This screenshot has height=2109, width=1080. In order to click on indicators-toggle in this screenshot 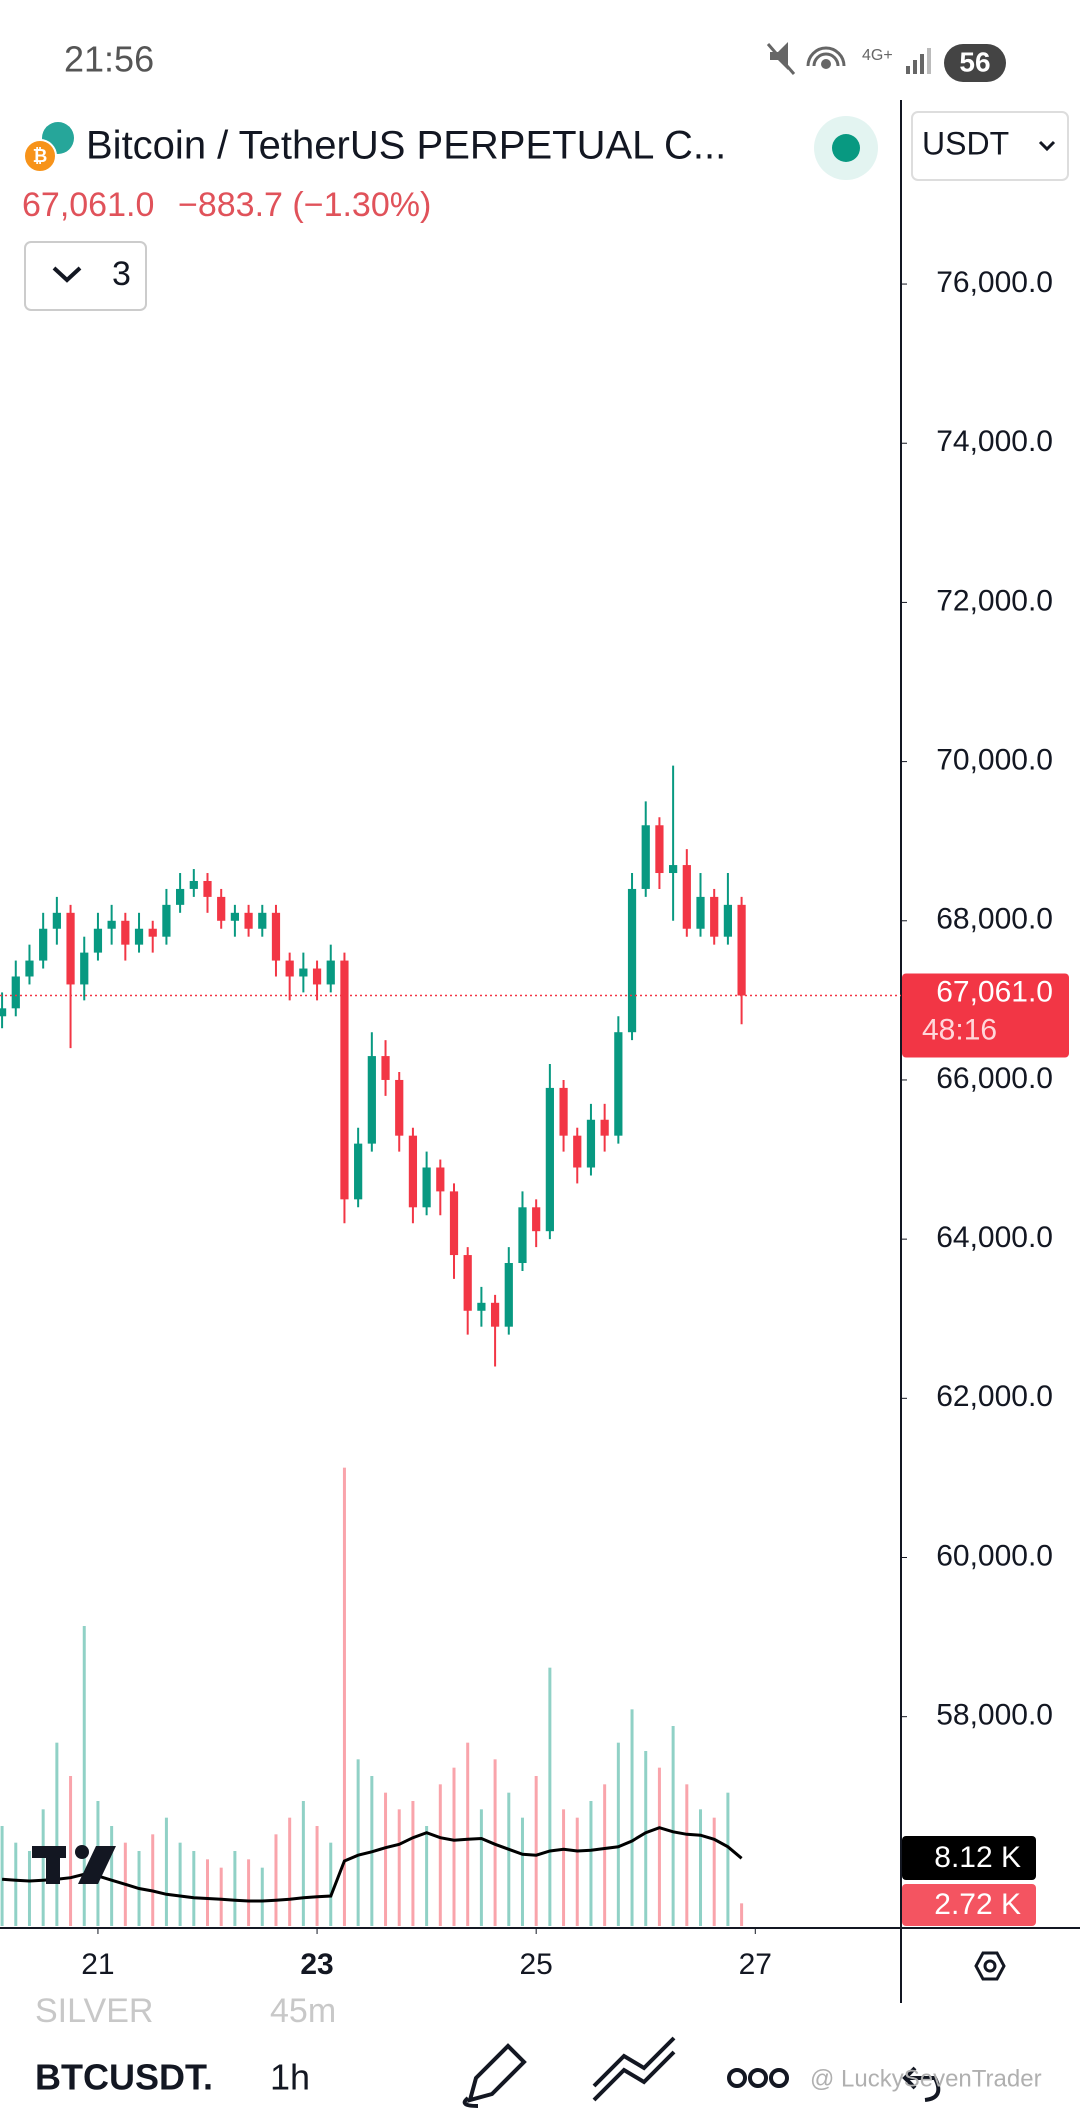, I will do `click(85, 276)`.